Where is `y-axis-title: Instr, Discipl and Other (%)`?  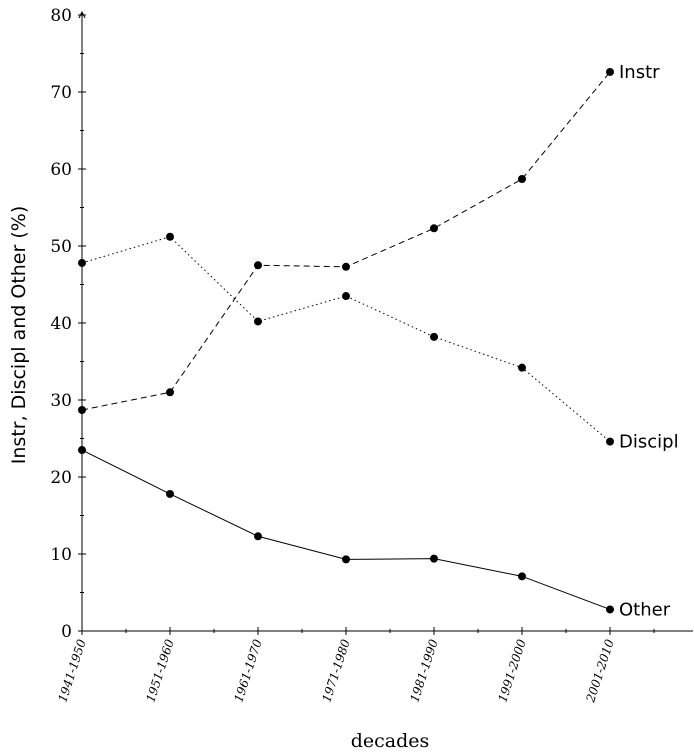
y-axis-title: Instr, Discipl and Other (%) is located at coordinates (19, 335).